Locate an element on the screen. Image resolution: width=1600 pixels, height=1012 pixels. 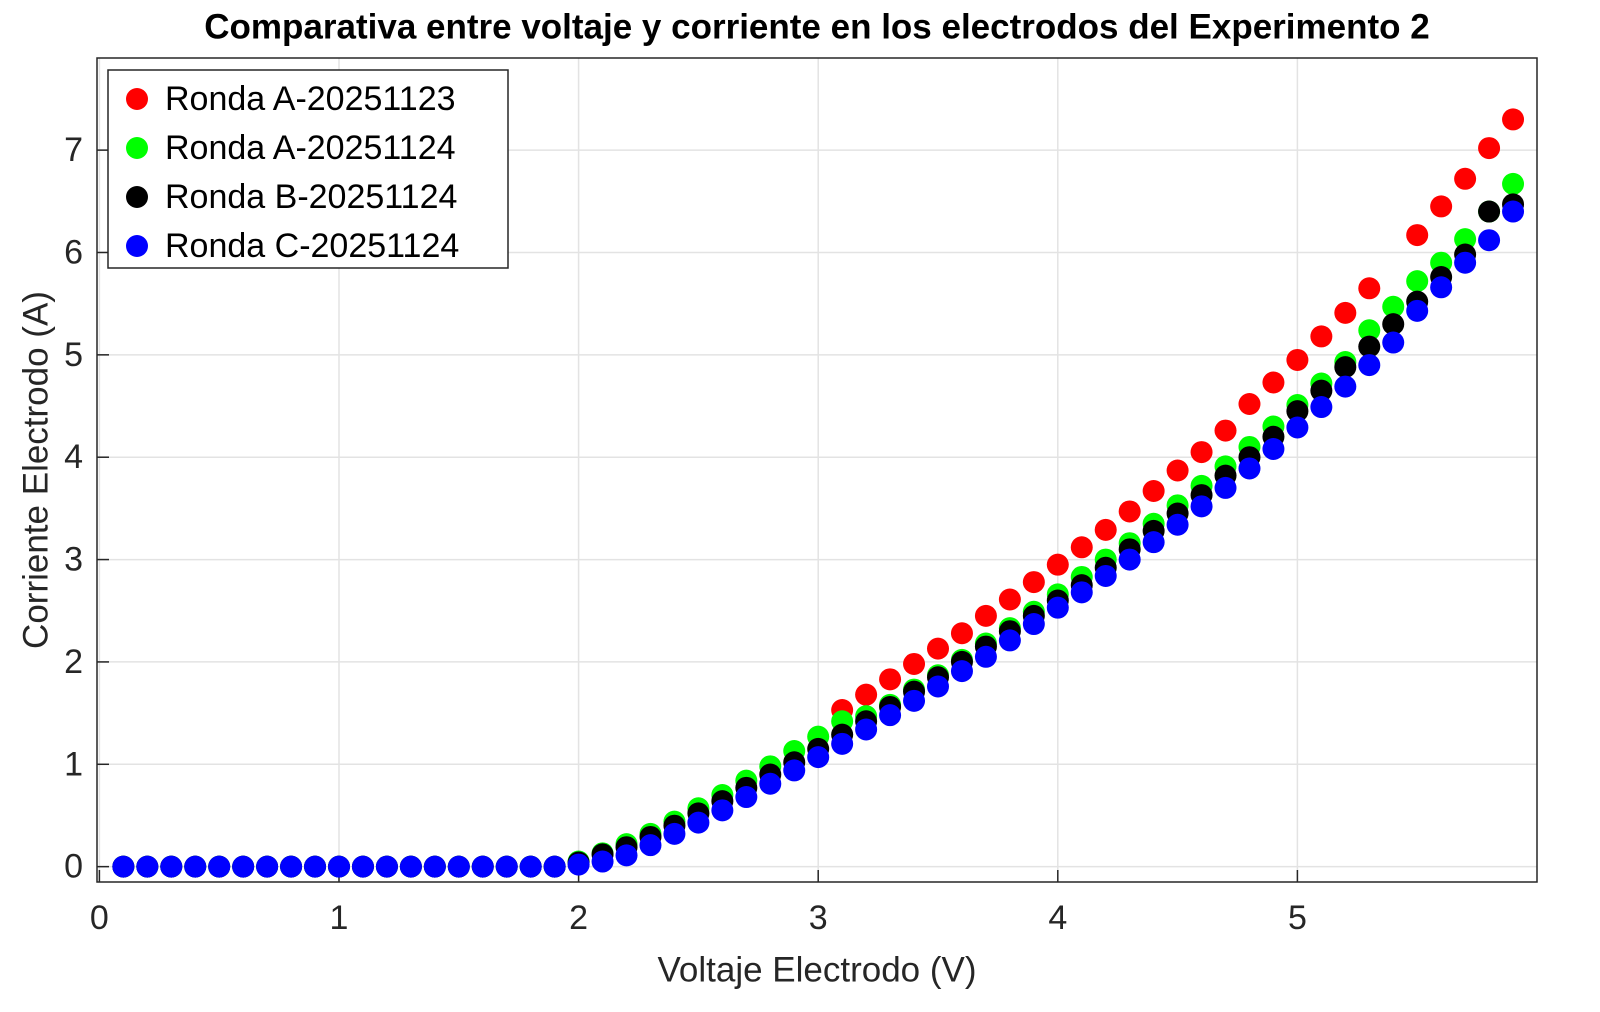
legend-label: Ronda C-20251124 is located at coordinates (312, 246).